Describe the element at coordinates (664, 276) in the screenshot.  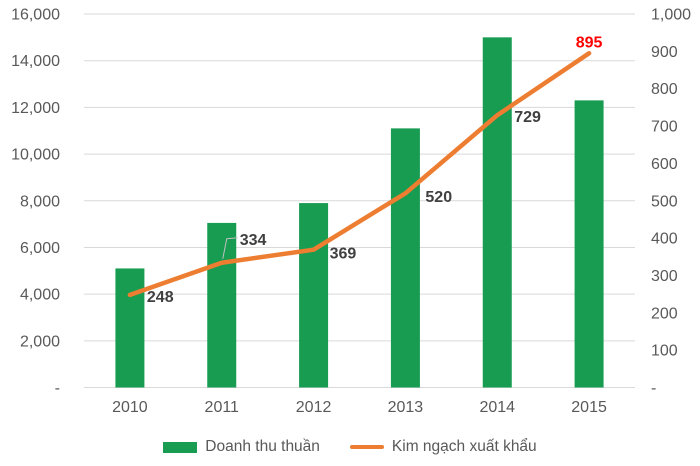
I see `right-axis-tick-label: 300` at that location.